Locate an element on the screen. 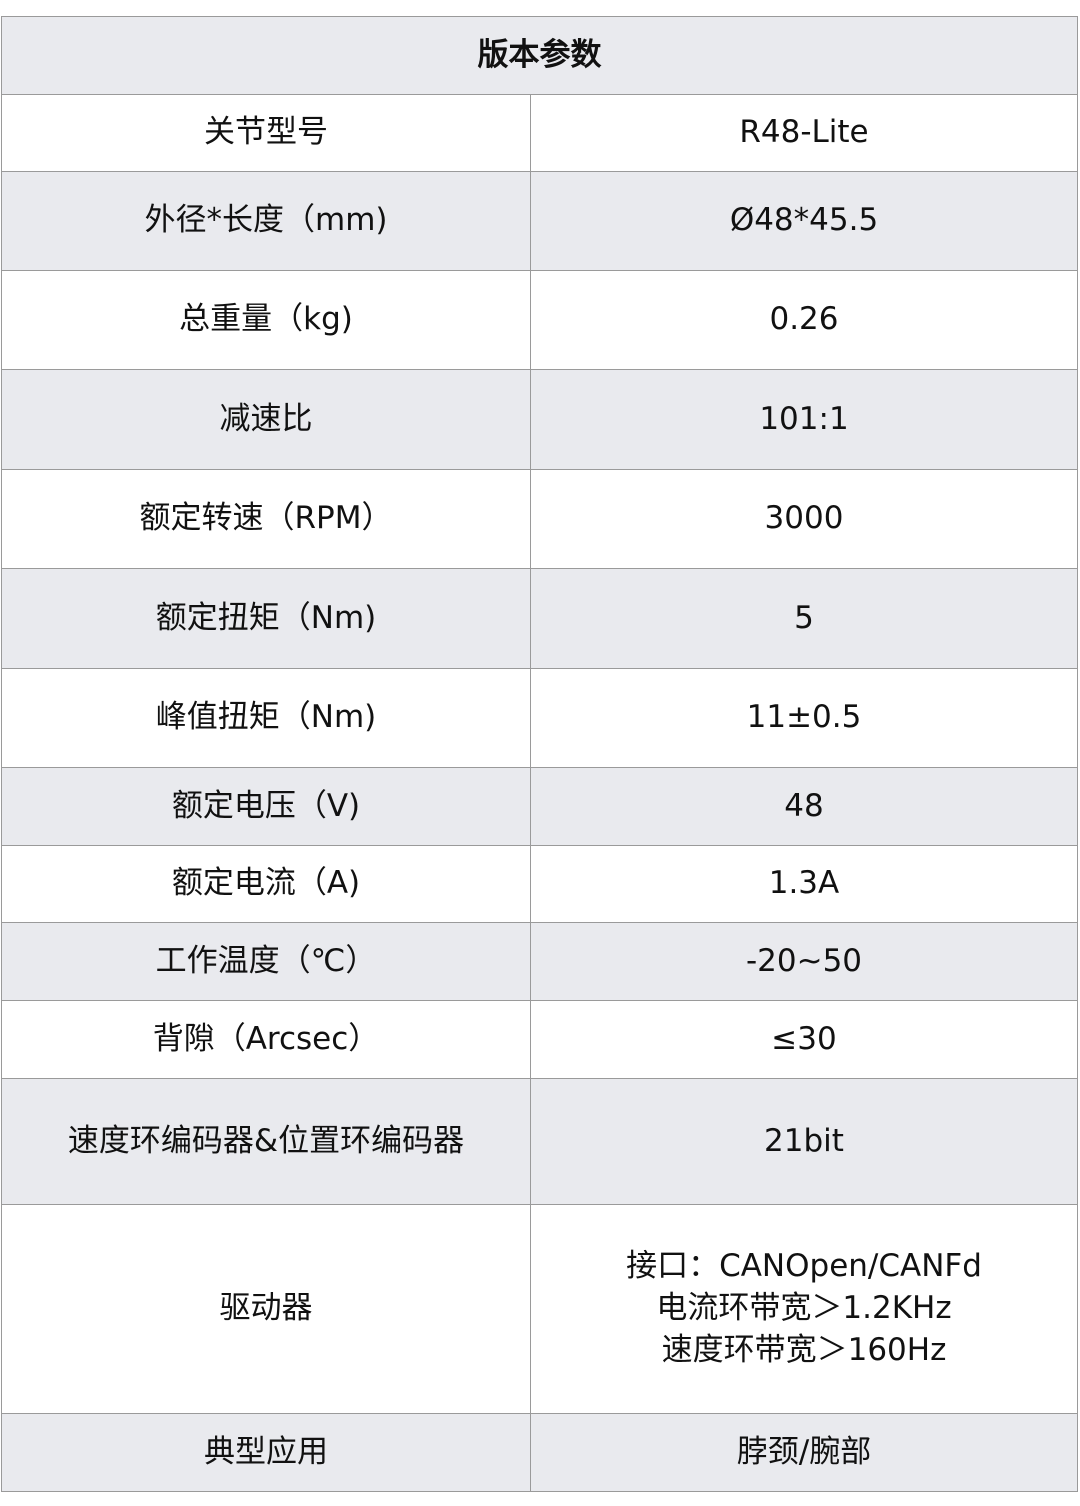 The width and height of the screenshot is (1080, 1506). table-row: 关节型号 R48-Lite is located at coordinates (539, 133).